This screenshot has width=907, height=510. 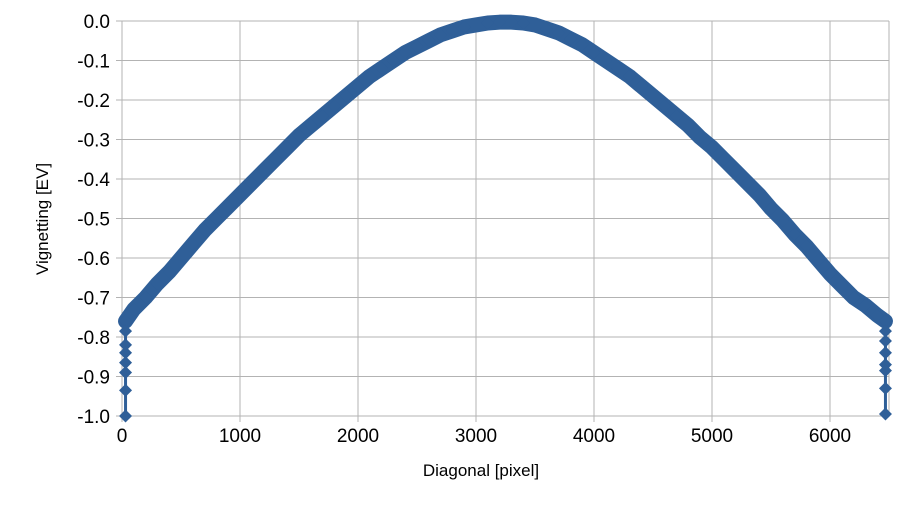 What do you see at coordinates (240, 436) in the screenshot?
I see `x-tick-label: 1000` at bounding box center [240, 436].